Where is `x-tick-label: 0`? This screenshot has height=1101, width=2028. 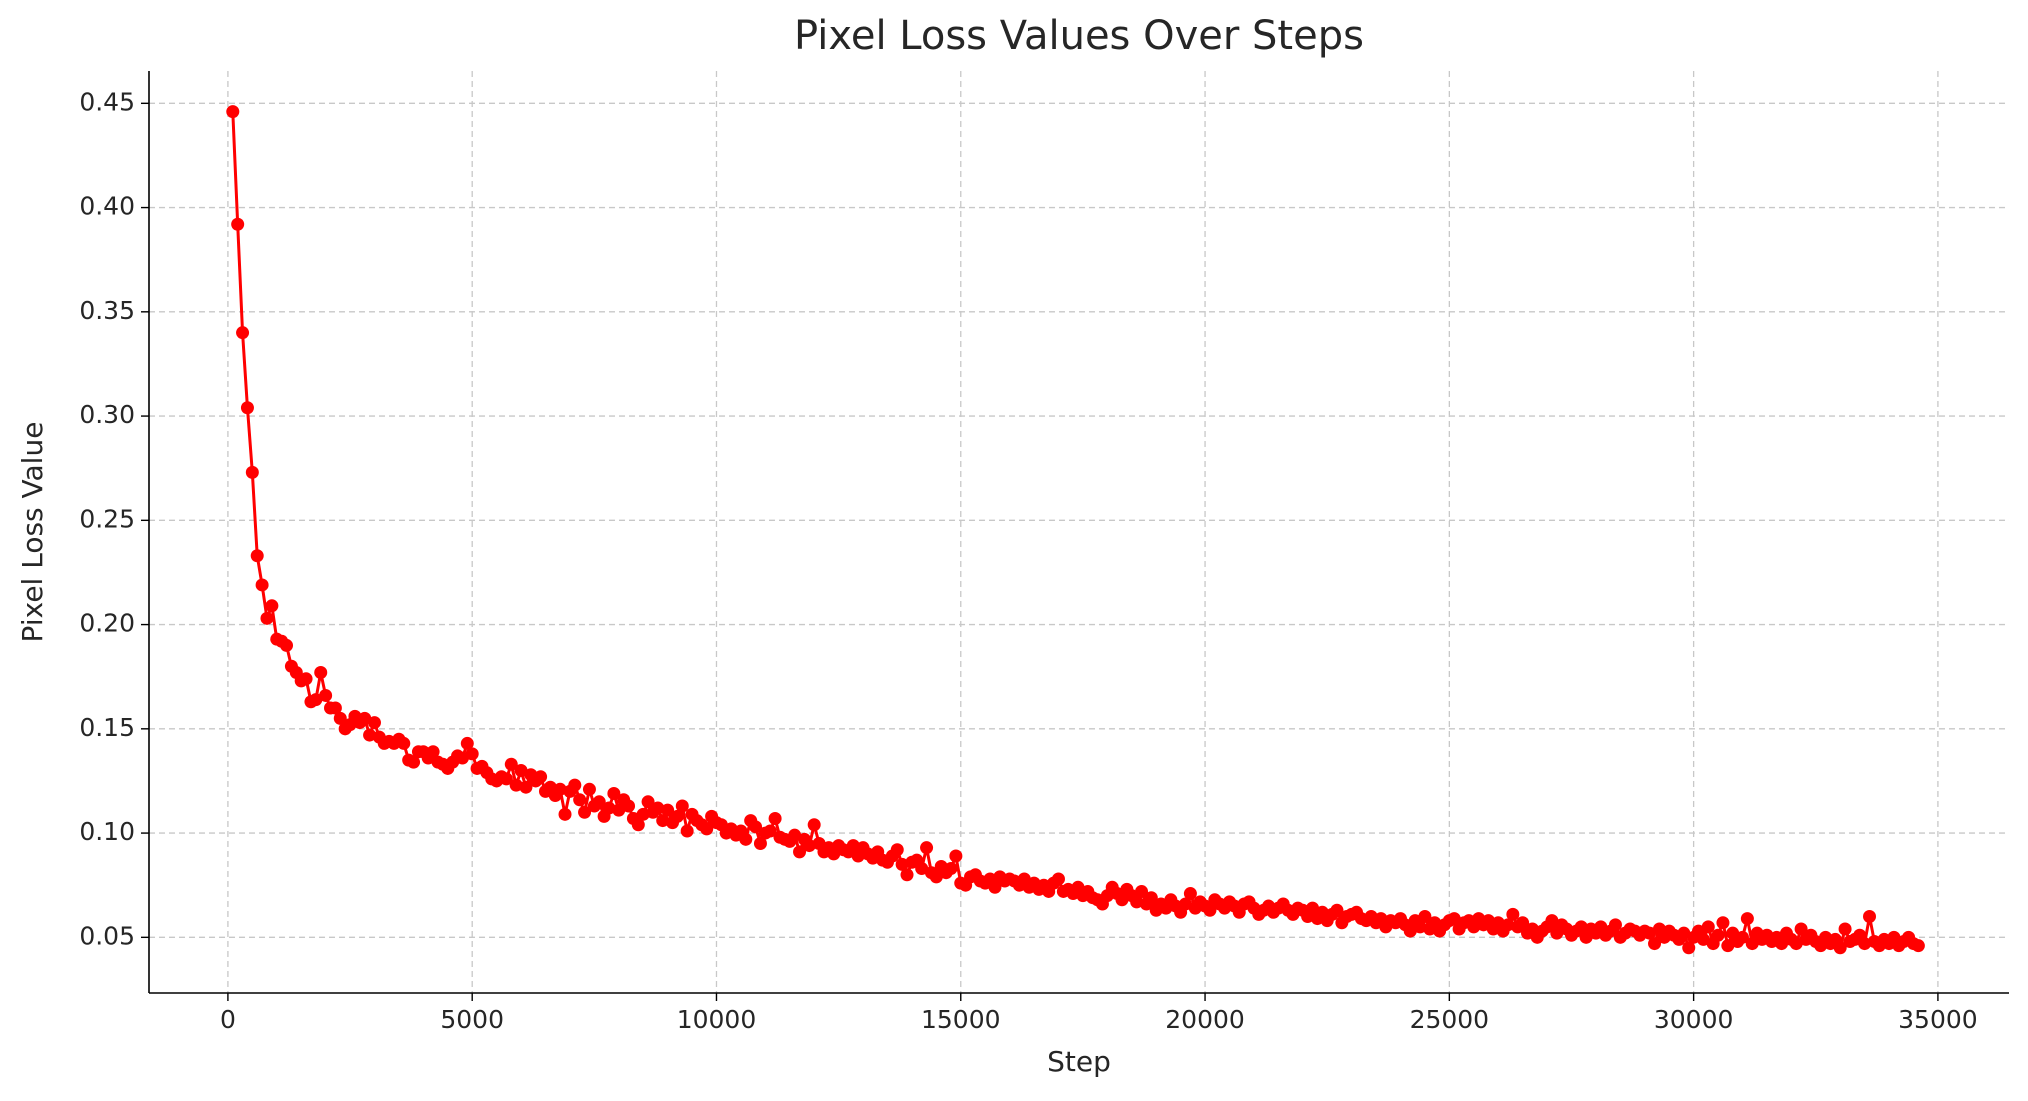
x-tick-label: 0 is located at coordinates (228, 1019).